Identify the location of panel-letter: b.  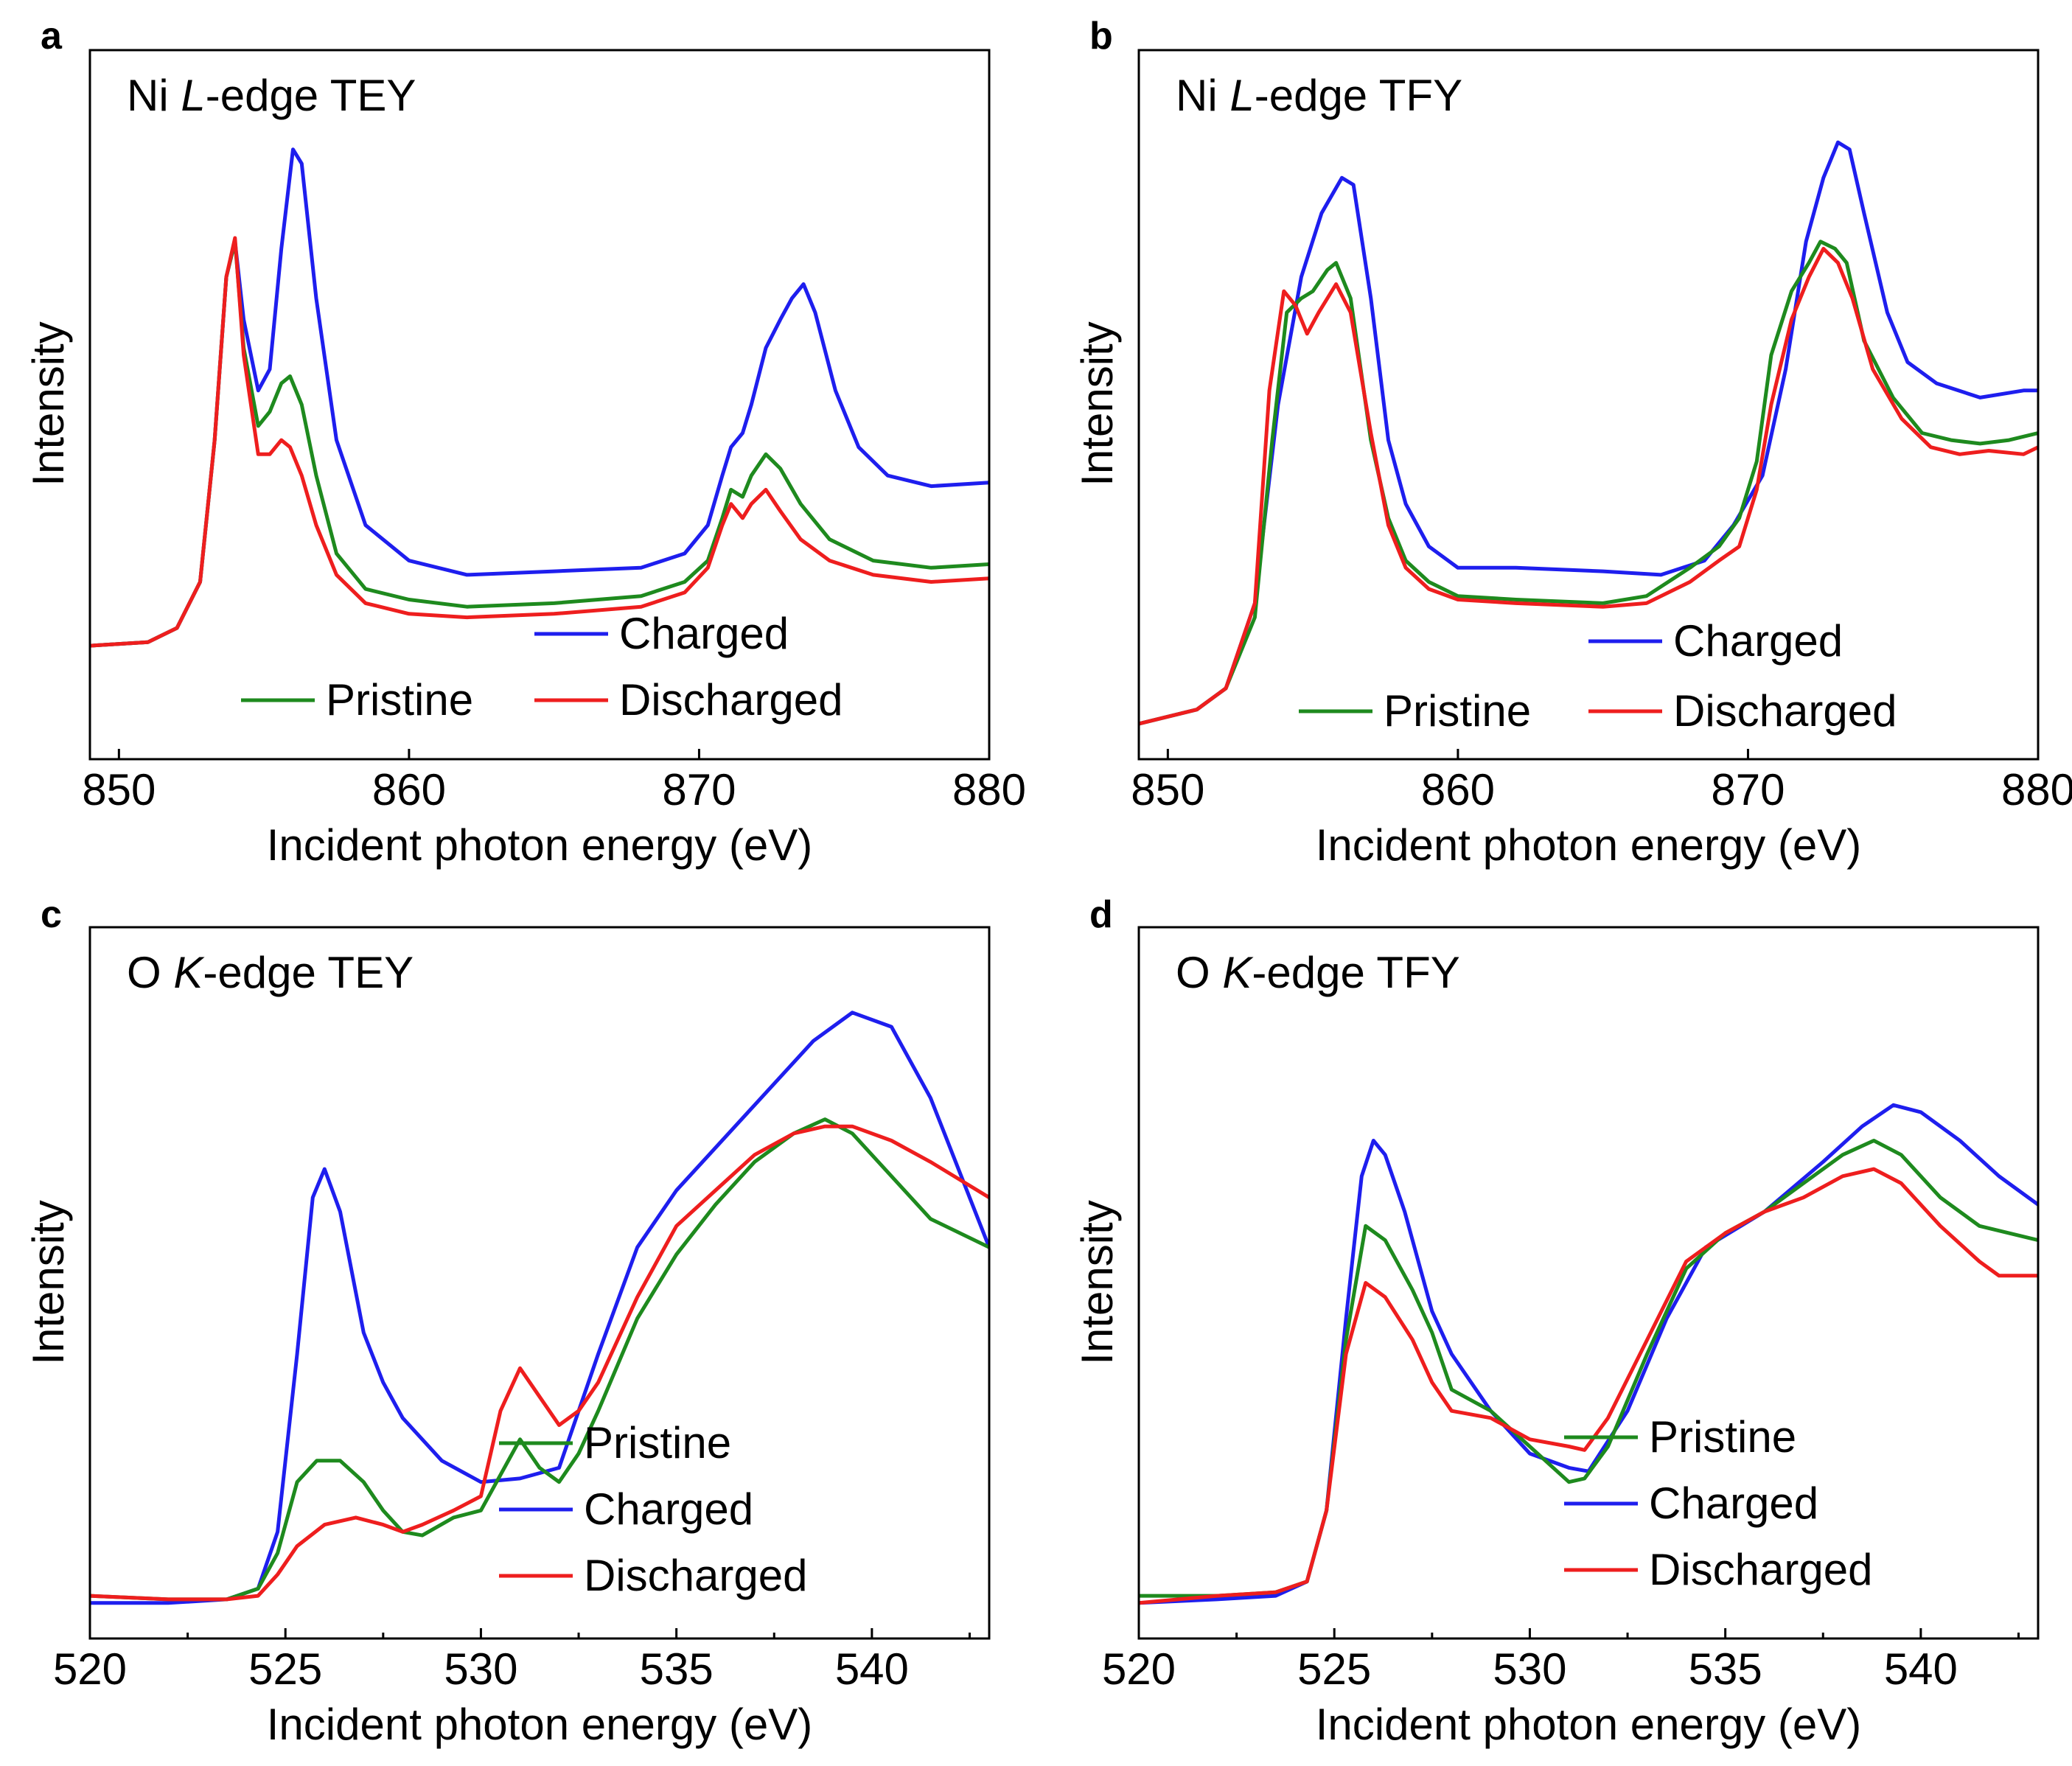
(1101, 36).